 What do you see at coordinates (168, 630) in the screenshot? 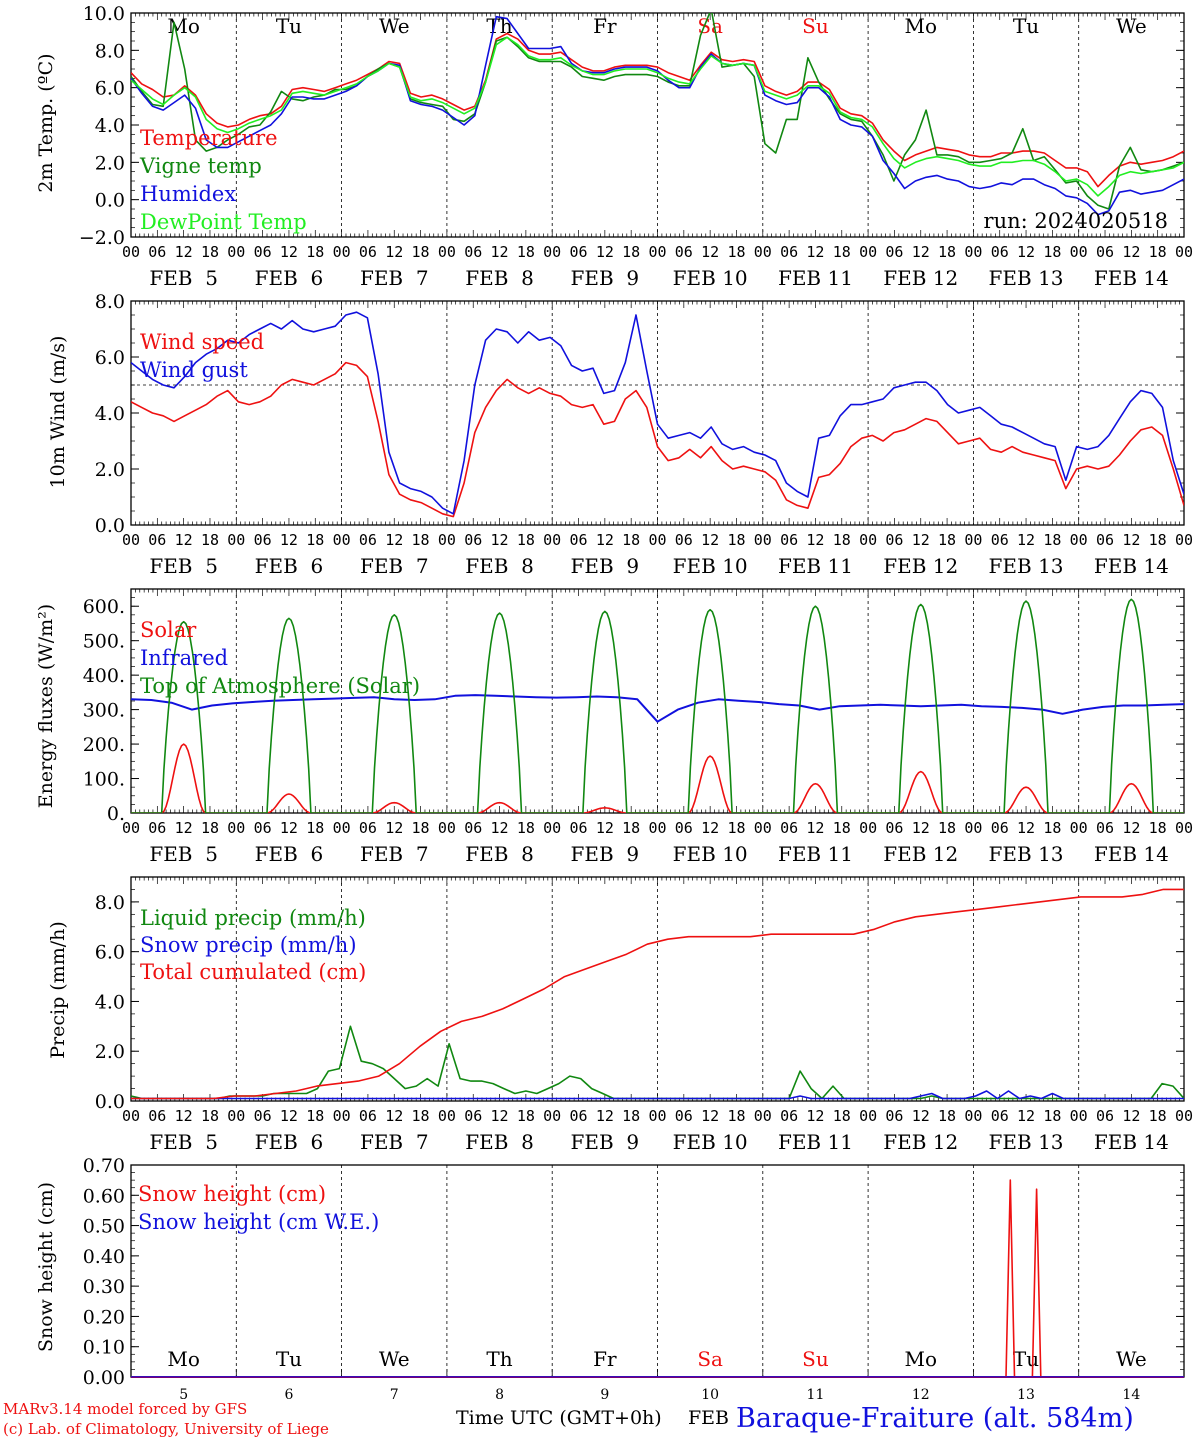
I see `legend-solar: Solar` at bounding box center [168, 630].